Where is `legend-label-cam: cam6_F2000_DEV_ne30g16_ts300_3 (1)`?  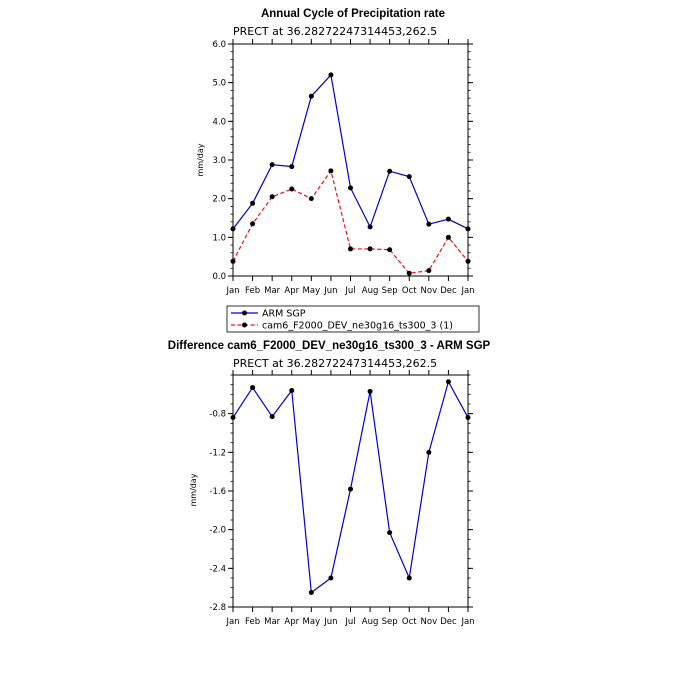
legend-label-cam: cam6_F2000_DEV_ne30g16_ts300_3 (1) is located at coordinates (357, 326).